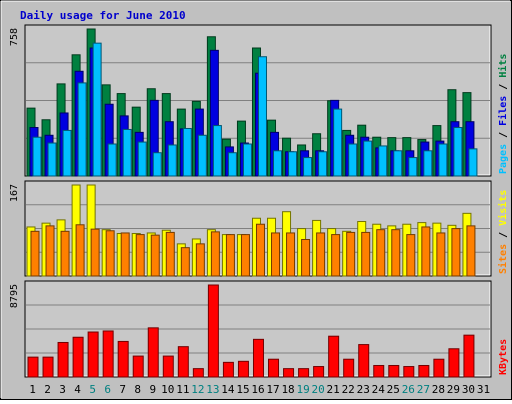  I want to click on x-tick-label-15: 15, so click(242, 389).